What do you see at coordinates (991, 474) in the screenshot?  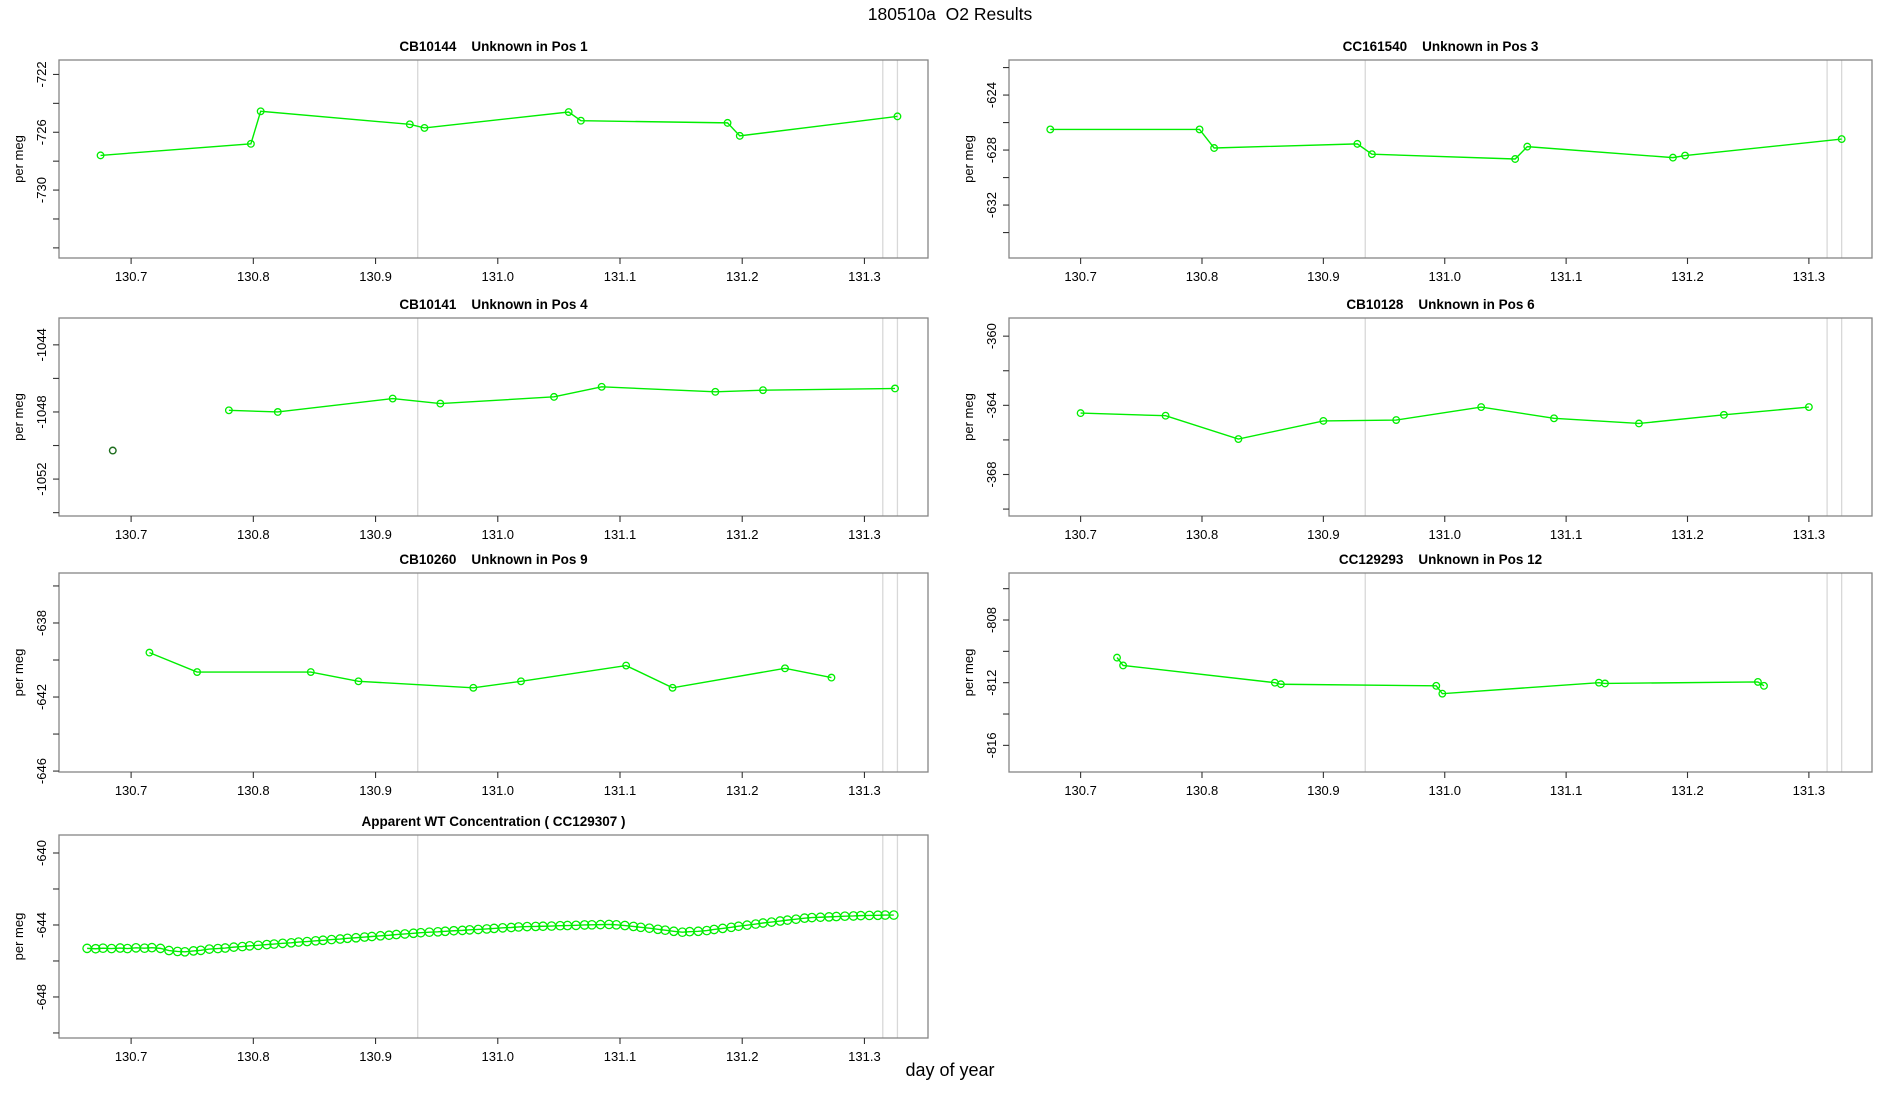 I see `y-tick-label: -368` at bounding box center [991, 474].